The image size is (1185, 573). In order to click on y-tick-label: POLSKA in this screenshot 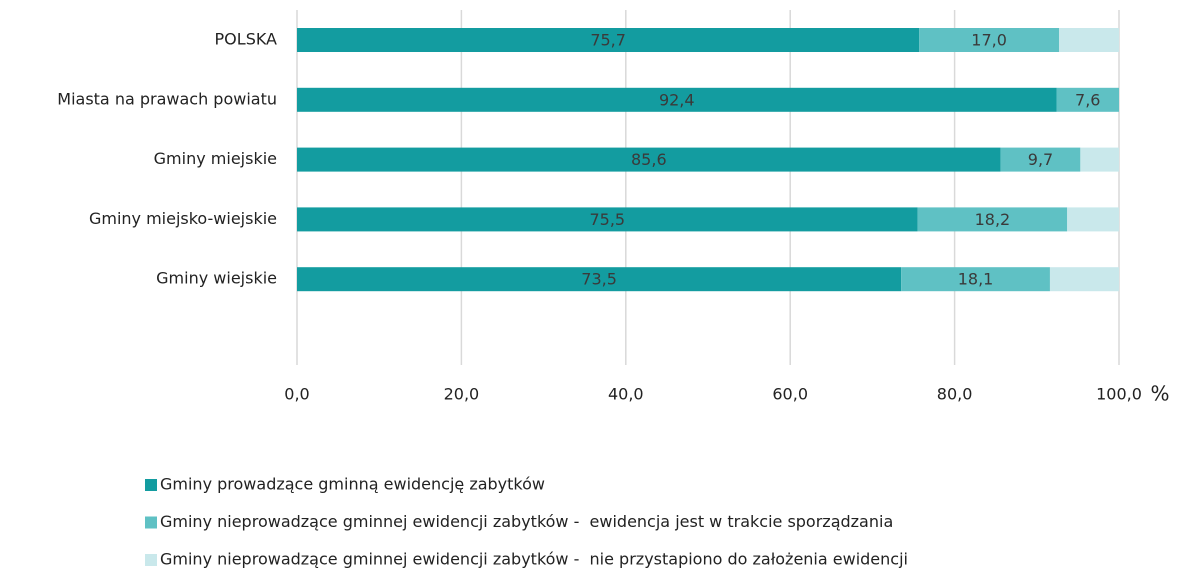, I will do `click(246, 39)`.